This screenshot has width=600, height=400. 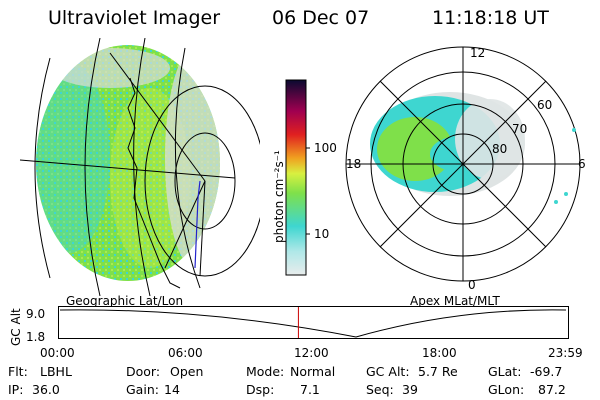 I want to click on colorbar-unit-label: photon cm⁻²s⁻¹, so click(x=279, y=196).